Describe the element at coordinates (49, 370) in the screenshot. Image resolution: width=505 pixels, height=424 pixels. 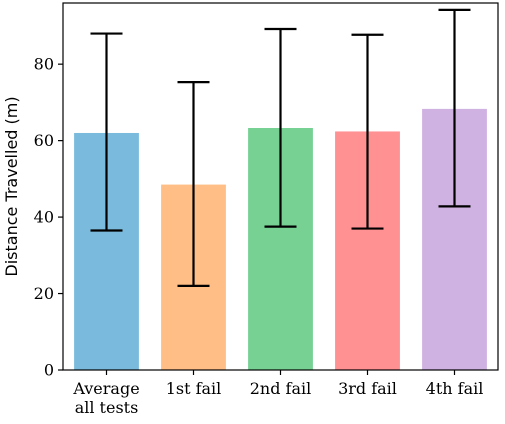
I see `y-tick-label-0: 0` at that location.